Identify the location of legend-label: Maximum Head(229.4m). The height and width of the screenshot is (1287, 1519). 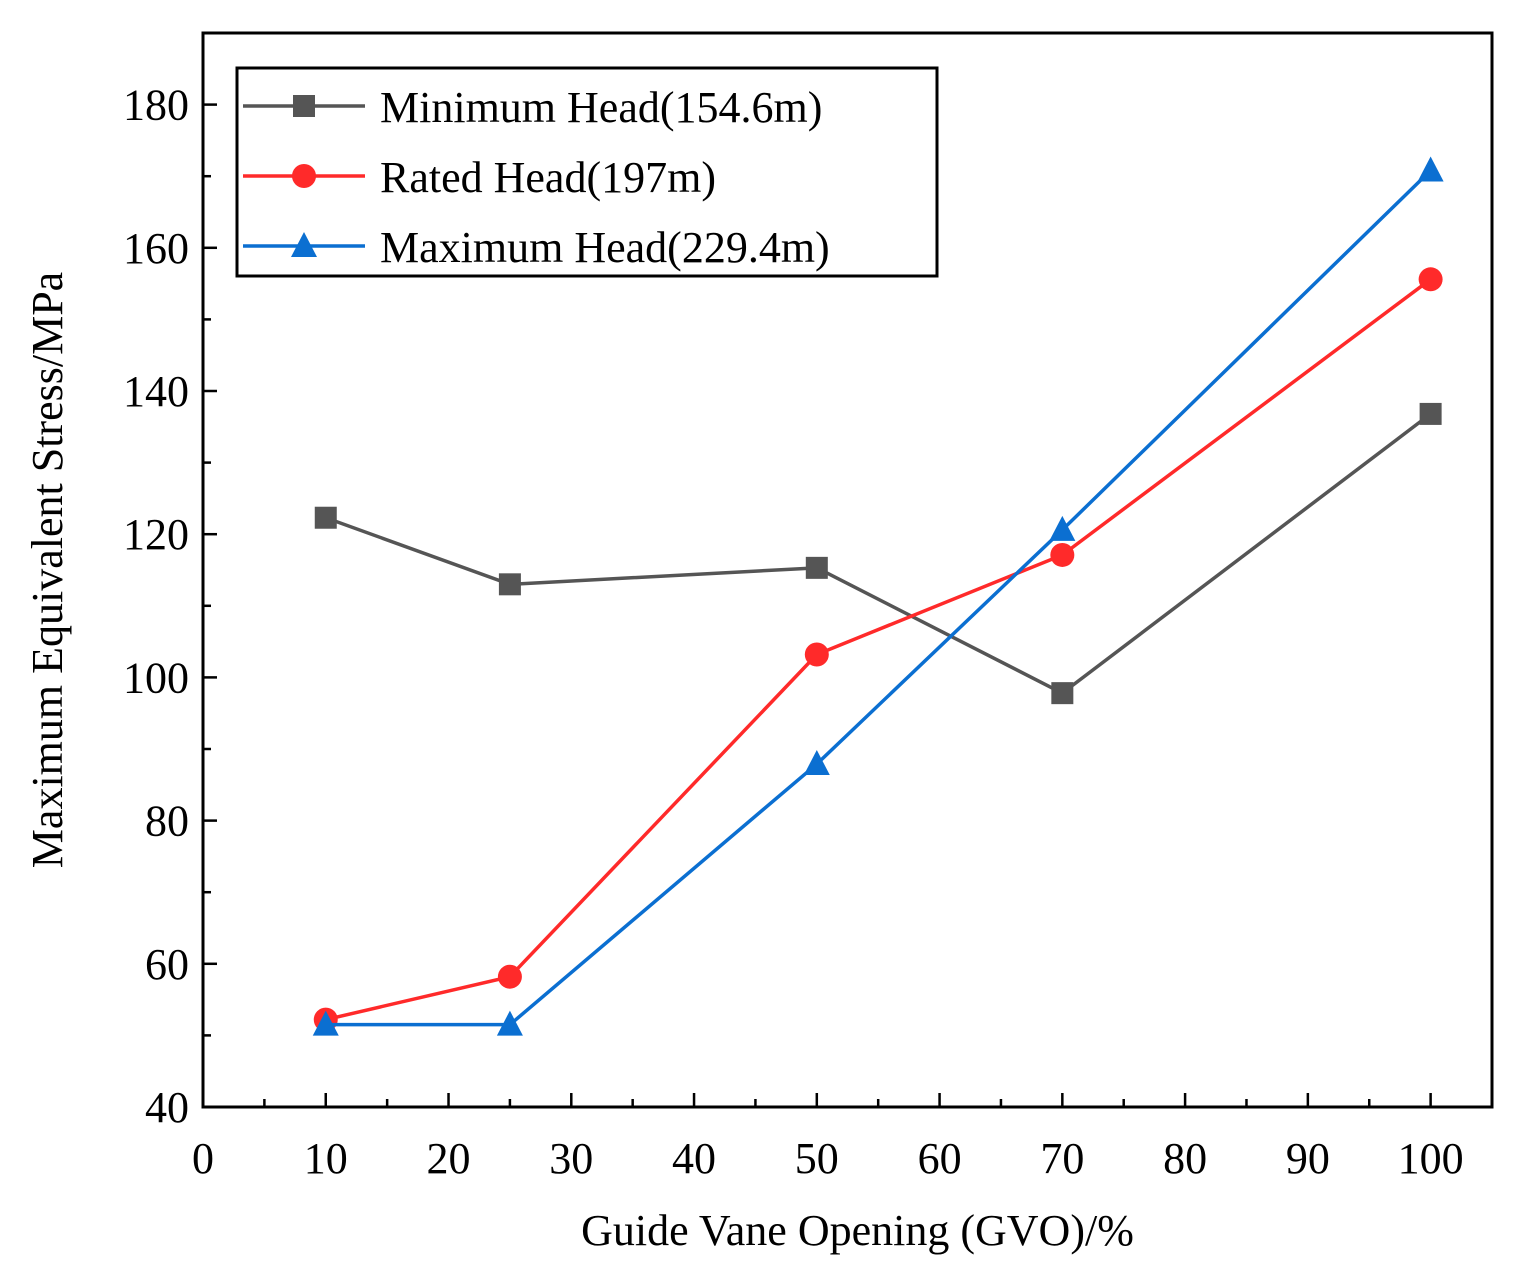
(605, 247).